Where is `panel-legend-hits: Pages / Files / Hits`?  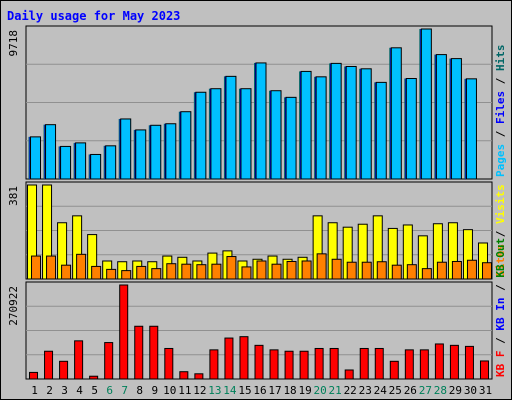
panel-legend-hits: Pages / Files / Hits is located at coordinates (500, 111).